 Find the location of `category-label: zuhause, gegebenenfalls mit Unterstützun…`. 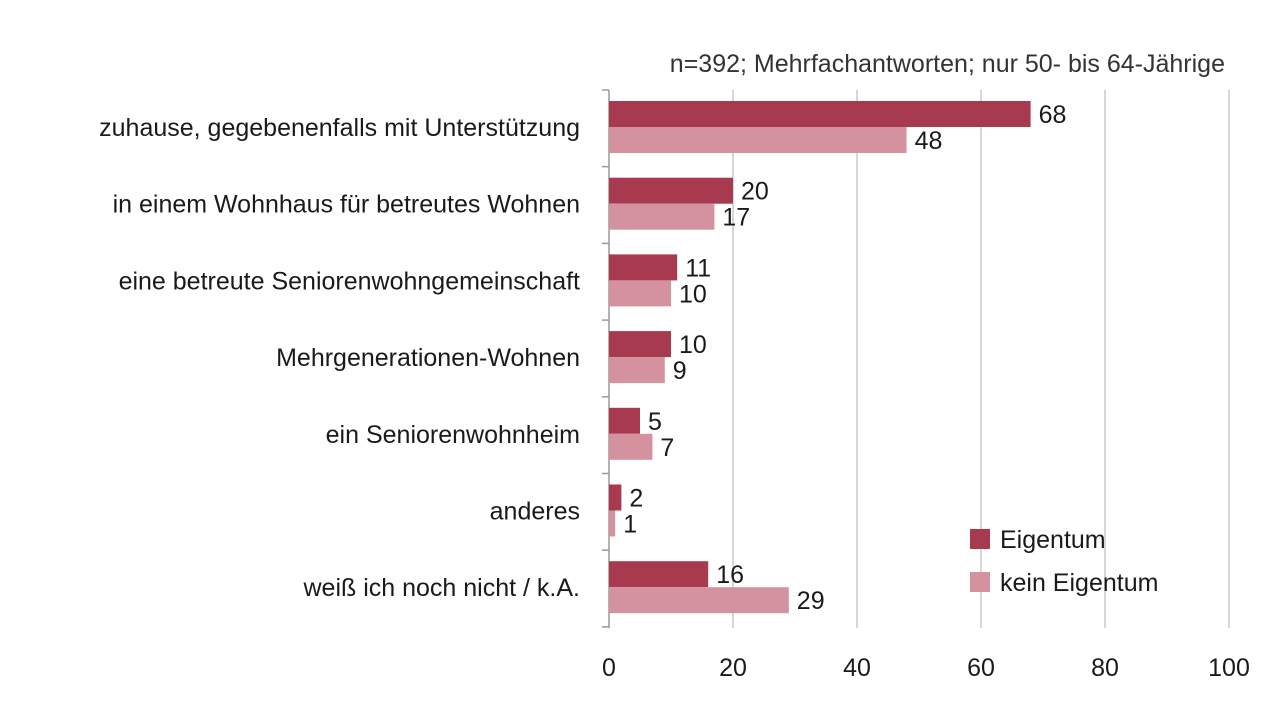

category-label: zuhause, gegebenenfalls mit Unterstützun… is located at coordinates (339, 128).